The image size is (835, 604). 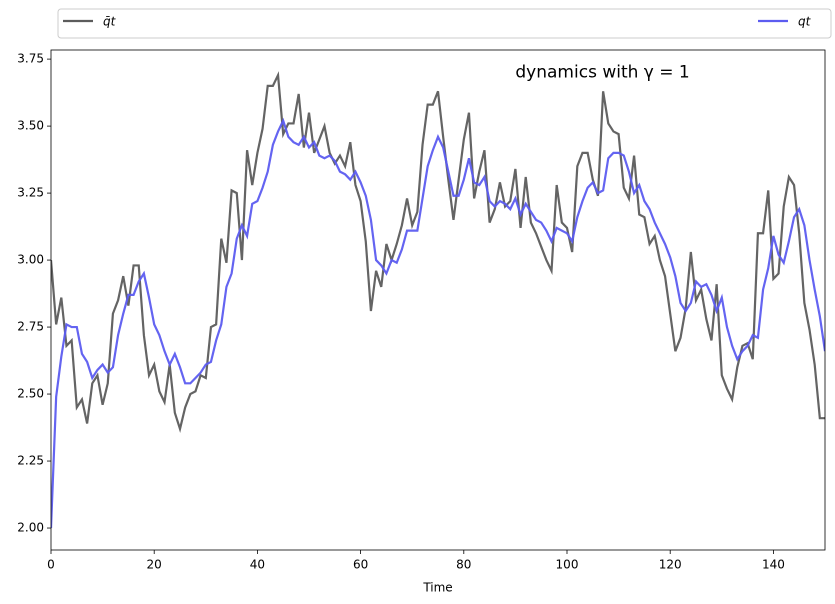 What do you see at coordinates (51, 565) in the screenshot?
I see `x-tick-label: 0` at bounding box center [51, 565].